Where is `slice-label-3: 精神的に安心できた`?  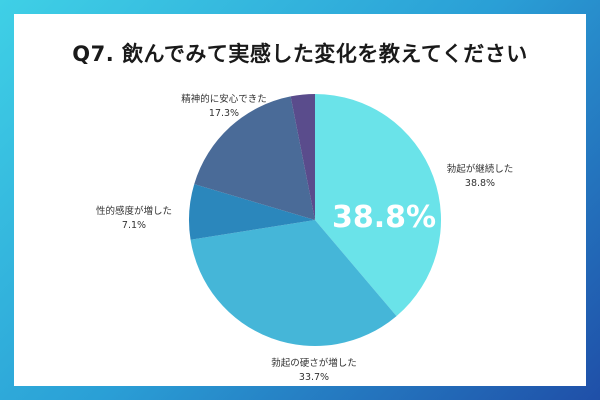
slice-label-3: 精神的に安心できた is located at coordinates (224, 99).